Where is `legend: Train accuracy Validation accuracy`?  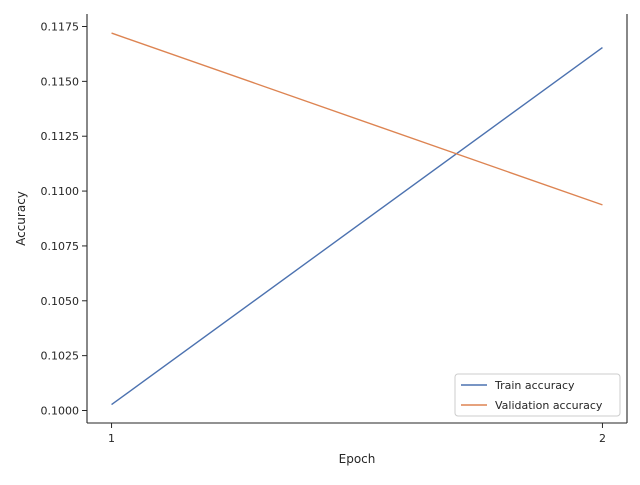 legend: Train accuracy Validation accuracy is located at coordinates (537, 395).